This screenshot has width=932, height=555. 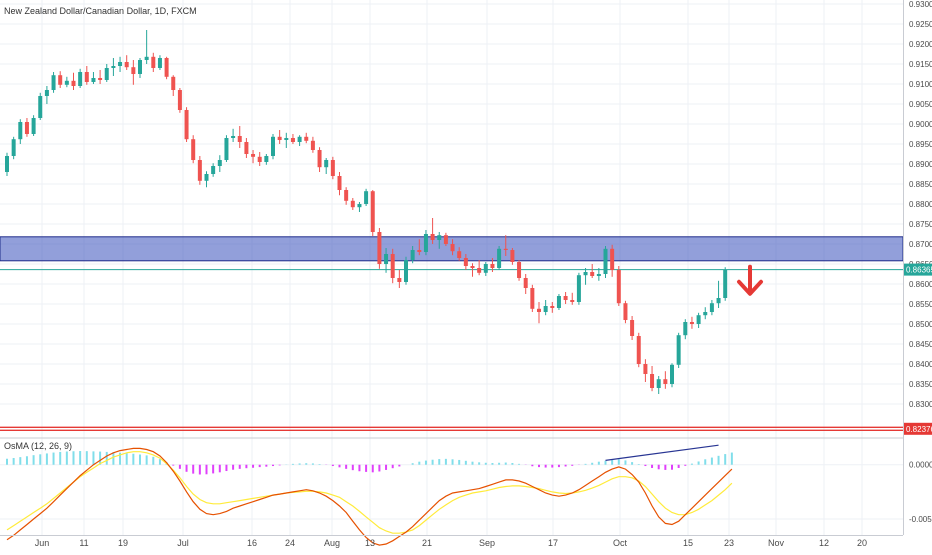 I want to click on x-tick-label: Nov, so click(x=776, y=543).